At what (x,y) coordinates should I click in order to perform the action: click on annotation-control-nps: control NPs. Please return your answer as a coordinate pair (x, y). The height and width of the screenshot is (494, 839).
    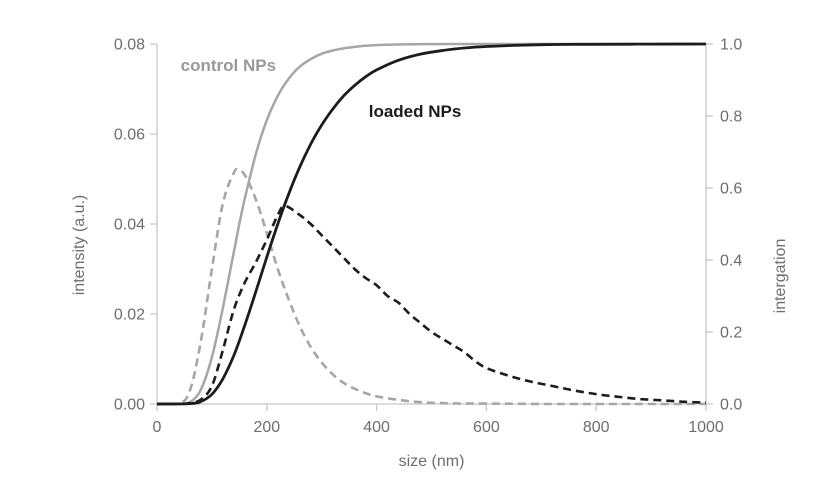
    Looking at the image, I should click on (228, 65).